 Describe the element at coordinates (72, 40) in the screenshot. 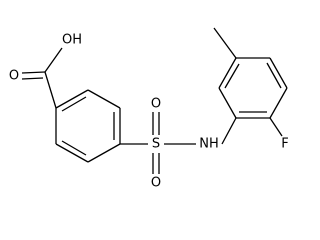

I see `hydroxyl-label: OH` at that location.